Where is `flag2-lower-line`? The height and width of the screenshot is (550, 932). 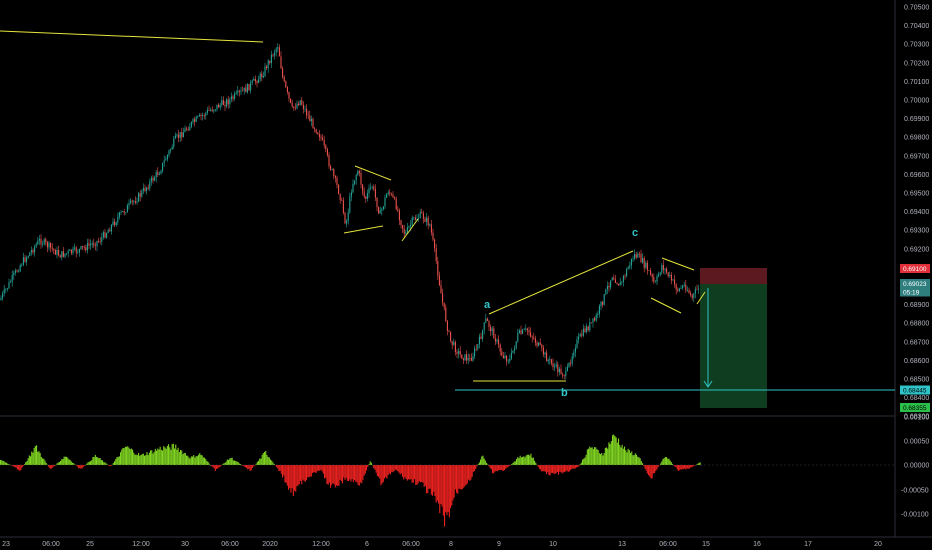 flag2-lower-line is located at coordinates (666, 305).